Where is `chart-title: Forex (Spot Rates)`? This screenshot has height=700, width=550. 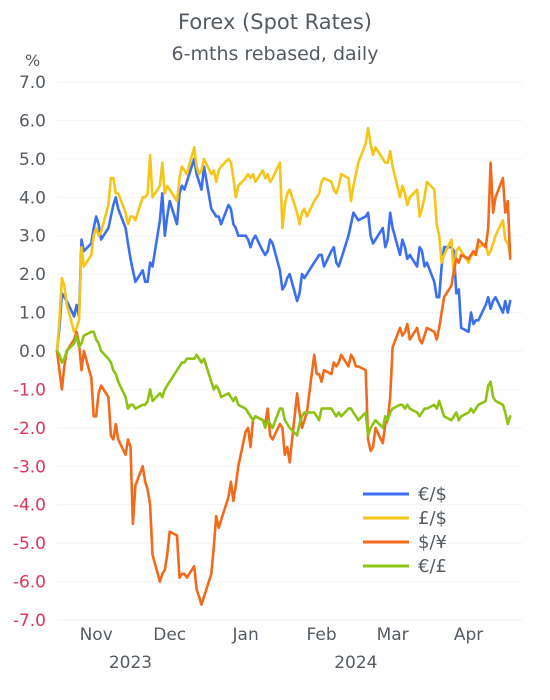
chart-title: Forex (Spot Rates) is located at coordinates (275, 22).